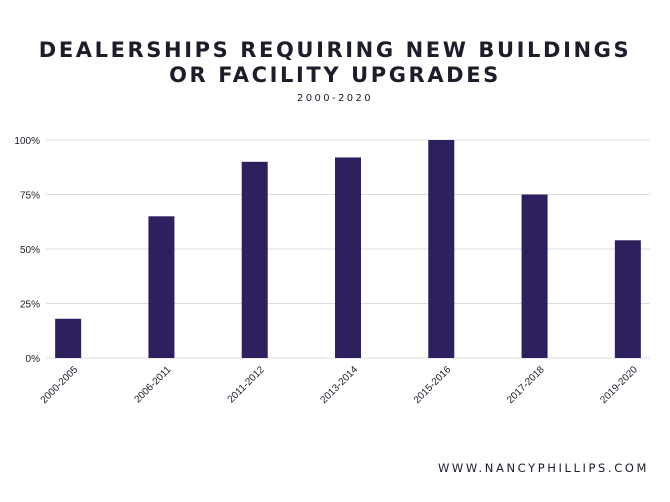 Image resolution: width=670 pixels, height=502 pixels. What do you see at coordinates (534, 276) in the screenshot?
I see `bar-2017-2018` at bounding box center [534, 276].